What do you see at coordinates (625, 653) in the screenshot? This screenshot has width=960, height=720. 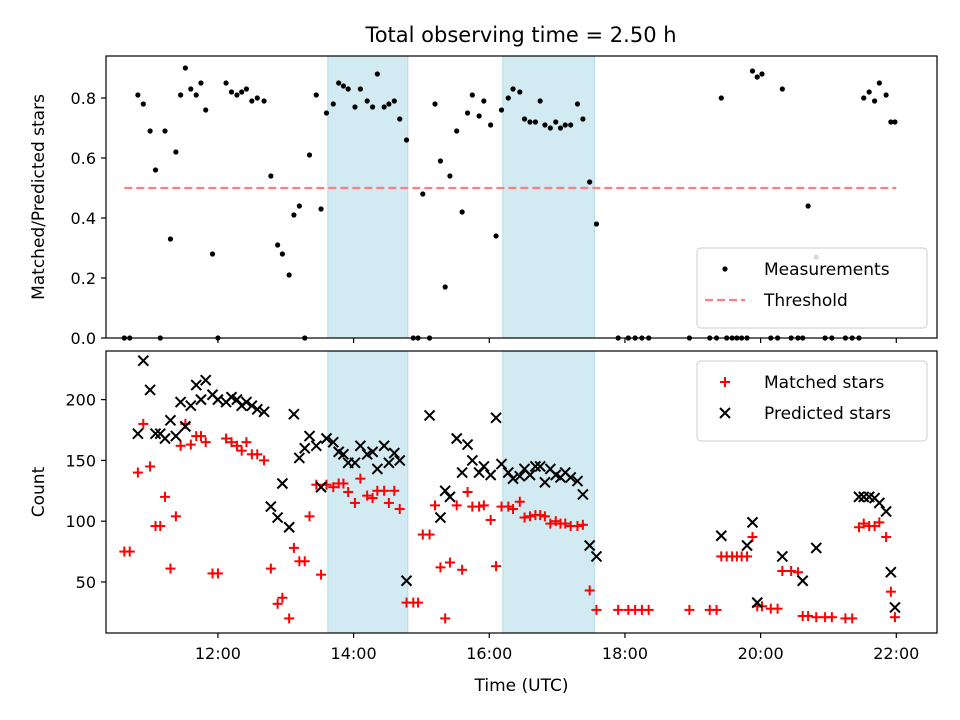 I see `x-tick-label: 18:00` at bounding box center [625, 653].